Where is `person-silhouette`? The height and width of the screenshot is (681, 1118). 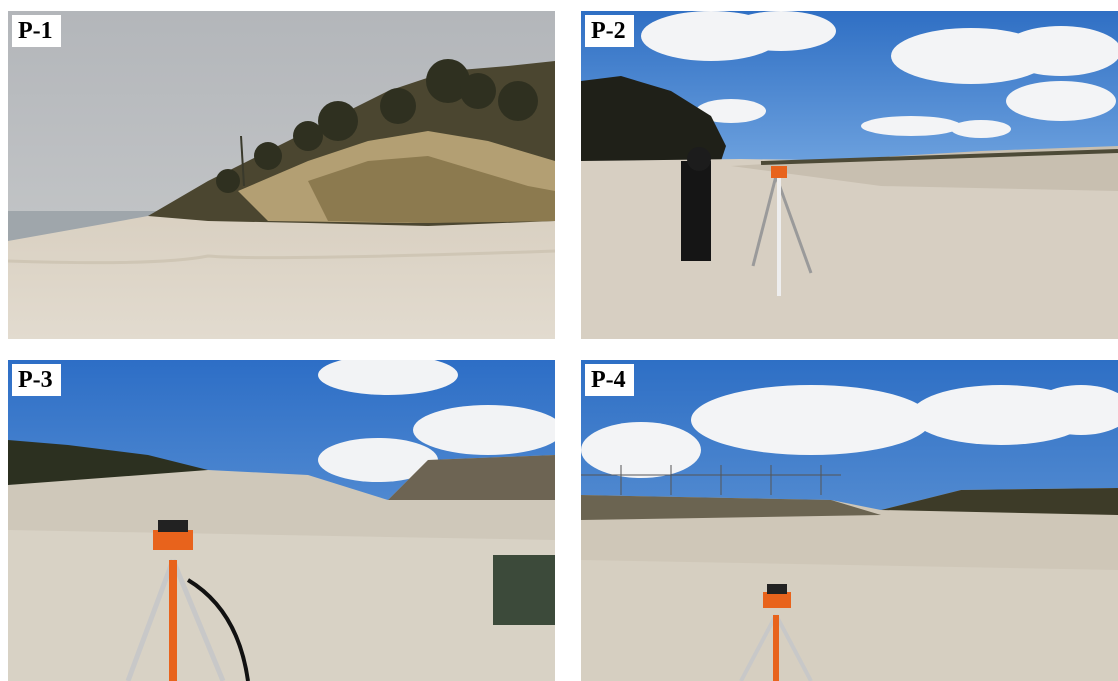
person-silhouette is located at coordinates (696, 211).